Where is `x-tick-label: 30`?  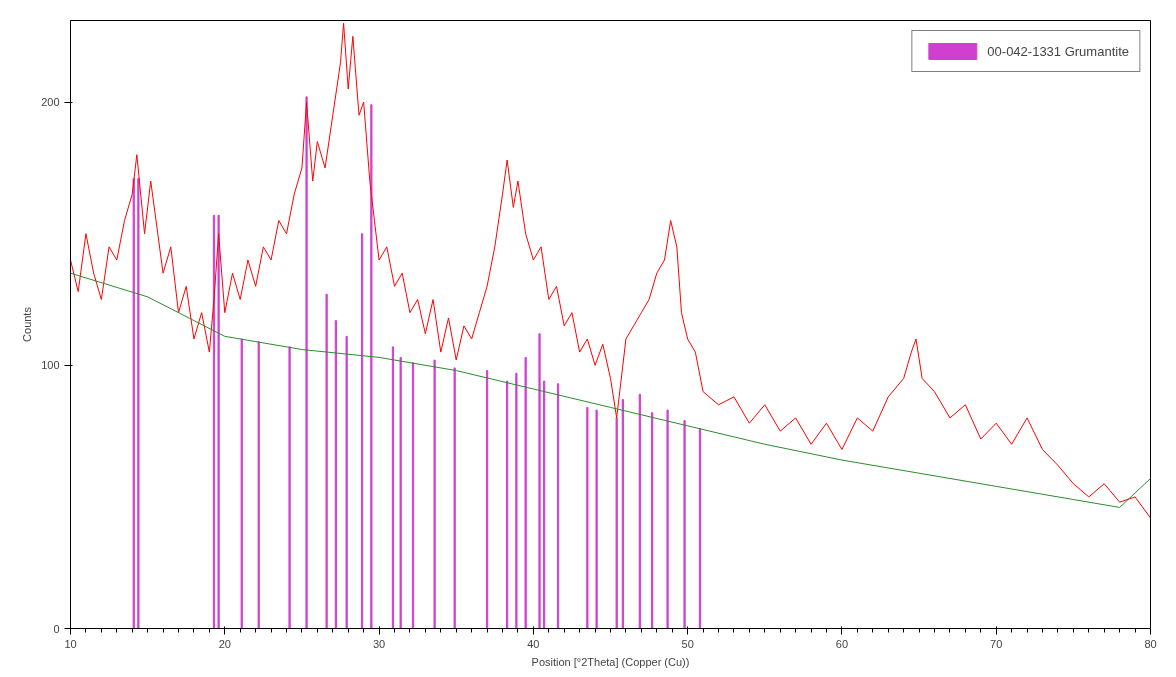 x-tick-label: 30 is located at coordinates (379, 643).